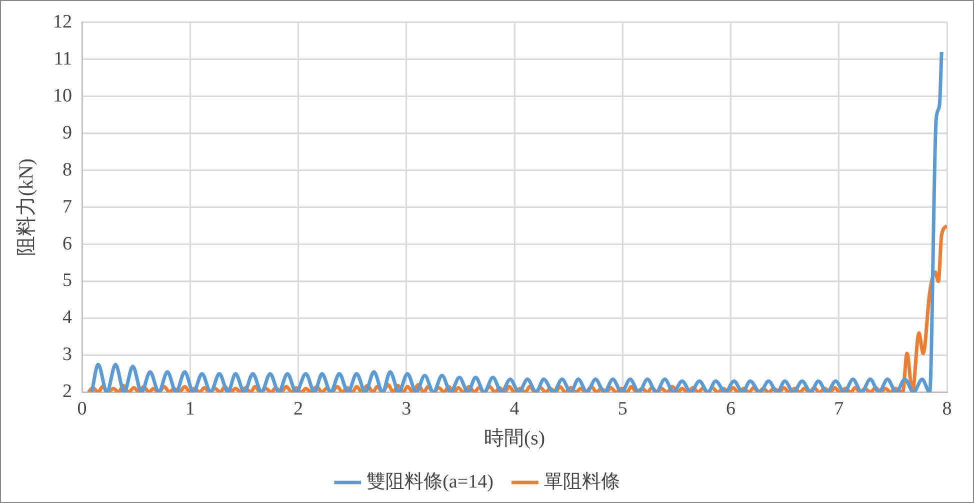 The width and height of the screenshot is (974, 503). What do you see at coordinates (407, 409) in the screenshot?
I see `x-tick-label: 3` at bounding box center [407, 409].